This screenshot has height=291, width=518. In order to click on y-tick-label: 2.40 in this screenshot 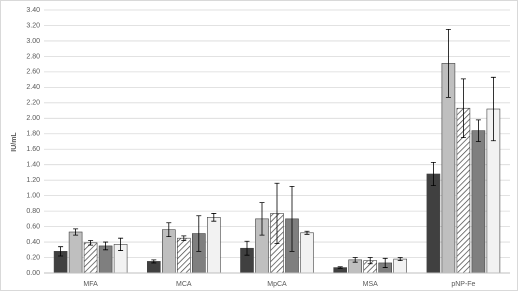, I will do `click(33, 87)`.